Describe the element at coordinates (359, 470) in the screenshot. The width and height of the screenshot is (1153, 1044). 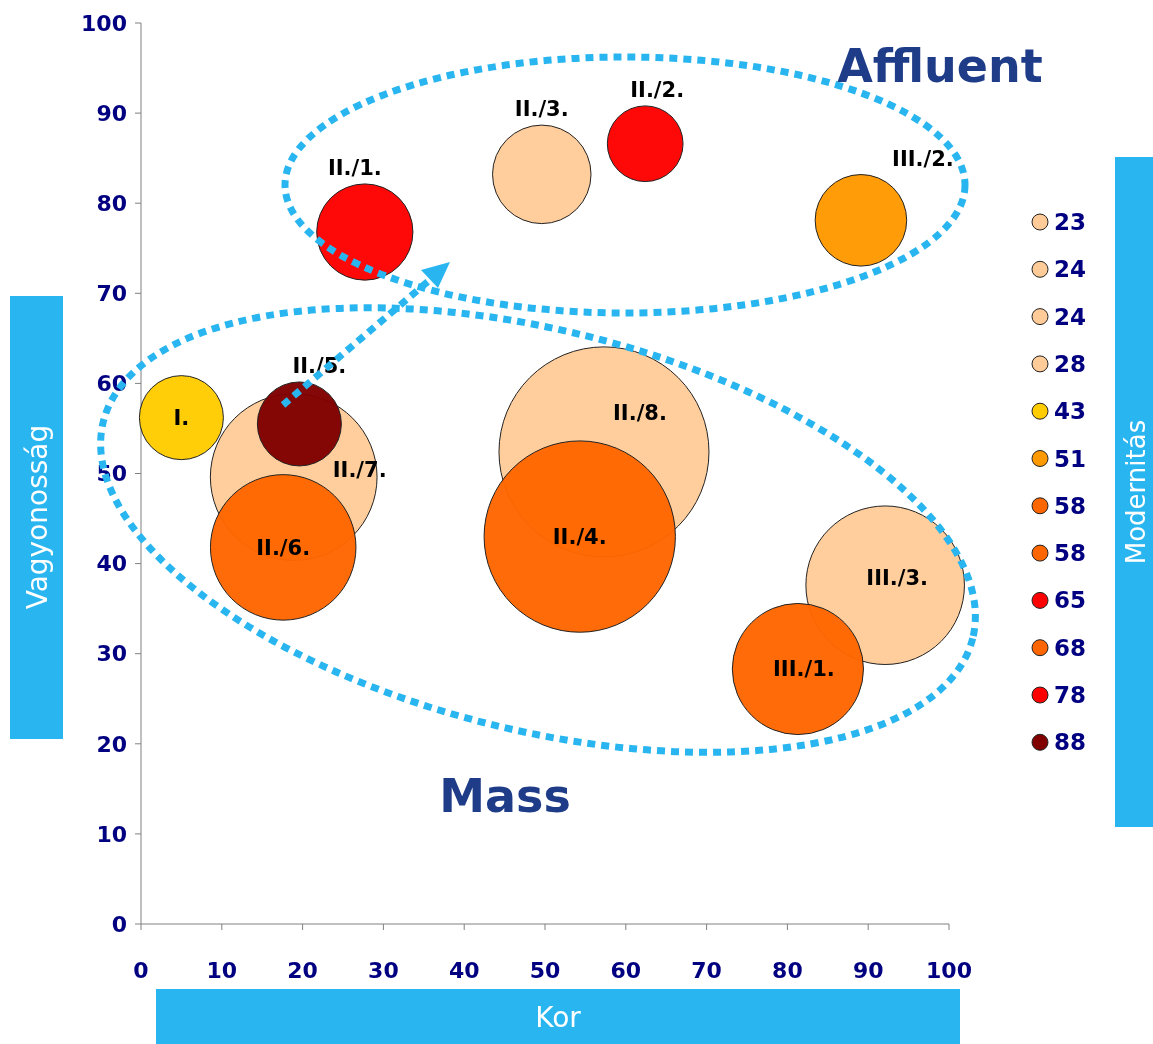
I see `annotation: II./7.` at that location.